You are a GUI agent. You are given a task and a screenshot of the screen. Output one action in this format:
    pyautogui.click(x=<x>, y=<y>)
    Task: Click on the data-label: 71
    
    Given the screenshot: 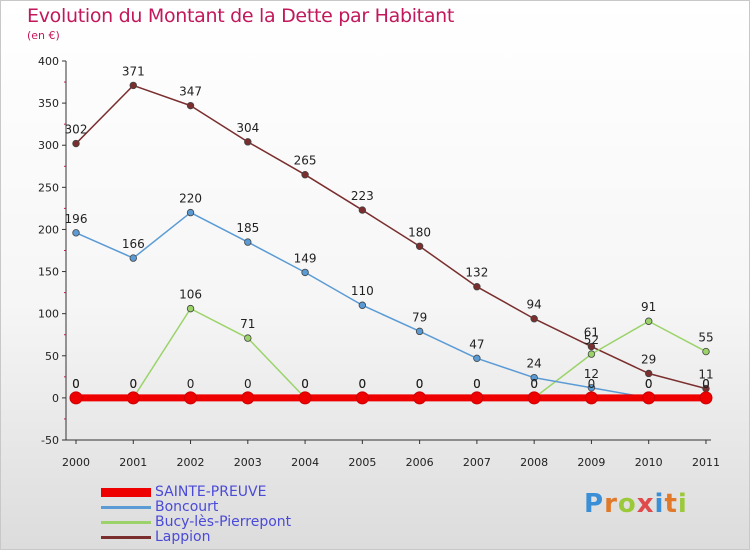 What is the action you would take?
    pyautogui.click(x=247, y=324)
    